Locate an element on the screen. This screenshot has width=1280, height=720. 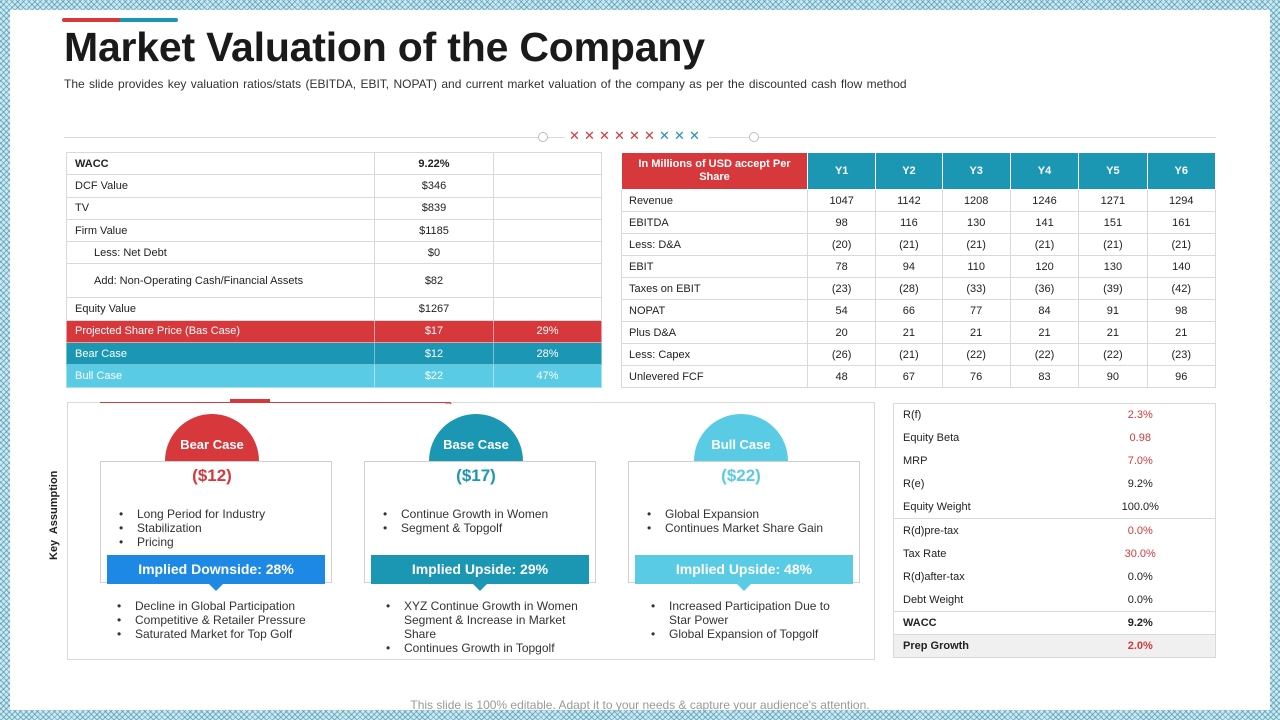
row-label: Unlevered FCF is located at coordinates (714, 376).